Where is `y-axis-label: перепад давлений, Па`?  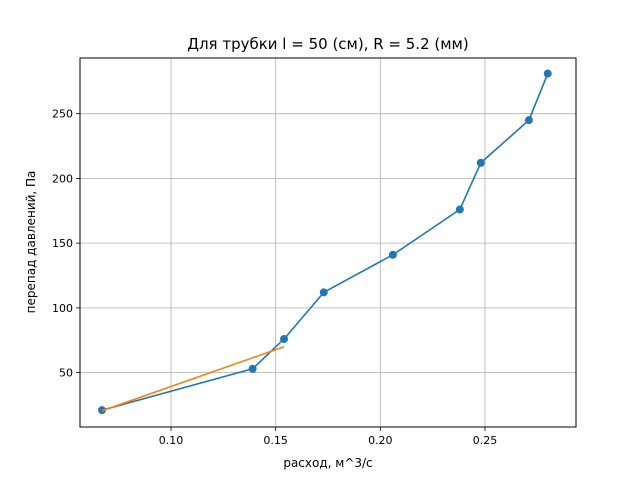 y-axis-label: перепад давлений, Па is located at coordinates (31, 242).